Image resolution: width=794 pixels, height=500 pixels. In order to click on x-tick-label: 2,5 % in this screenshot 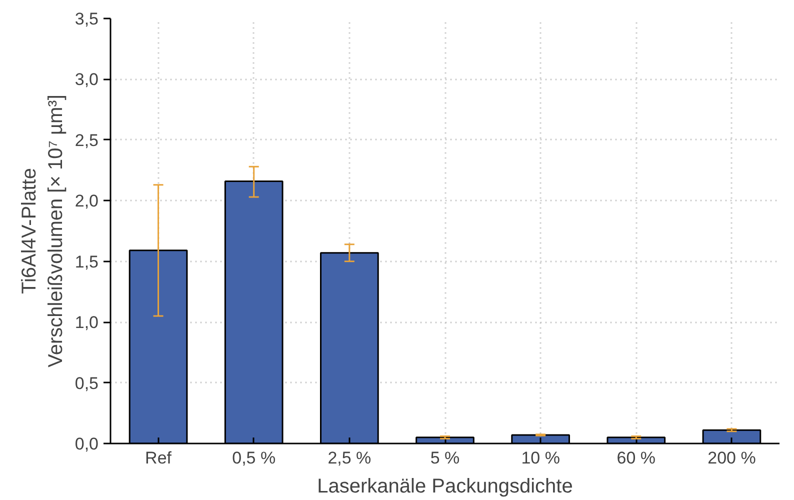, I will do `click(350, 458)`.